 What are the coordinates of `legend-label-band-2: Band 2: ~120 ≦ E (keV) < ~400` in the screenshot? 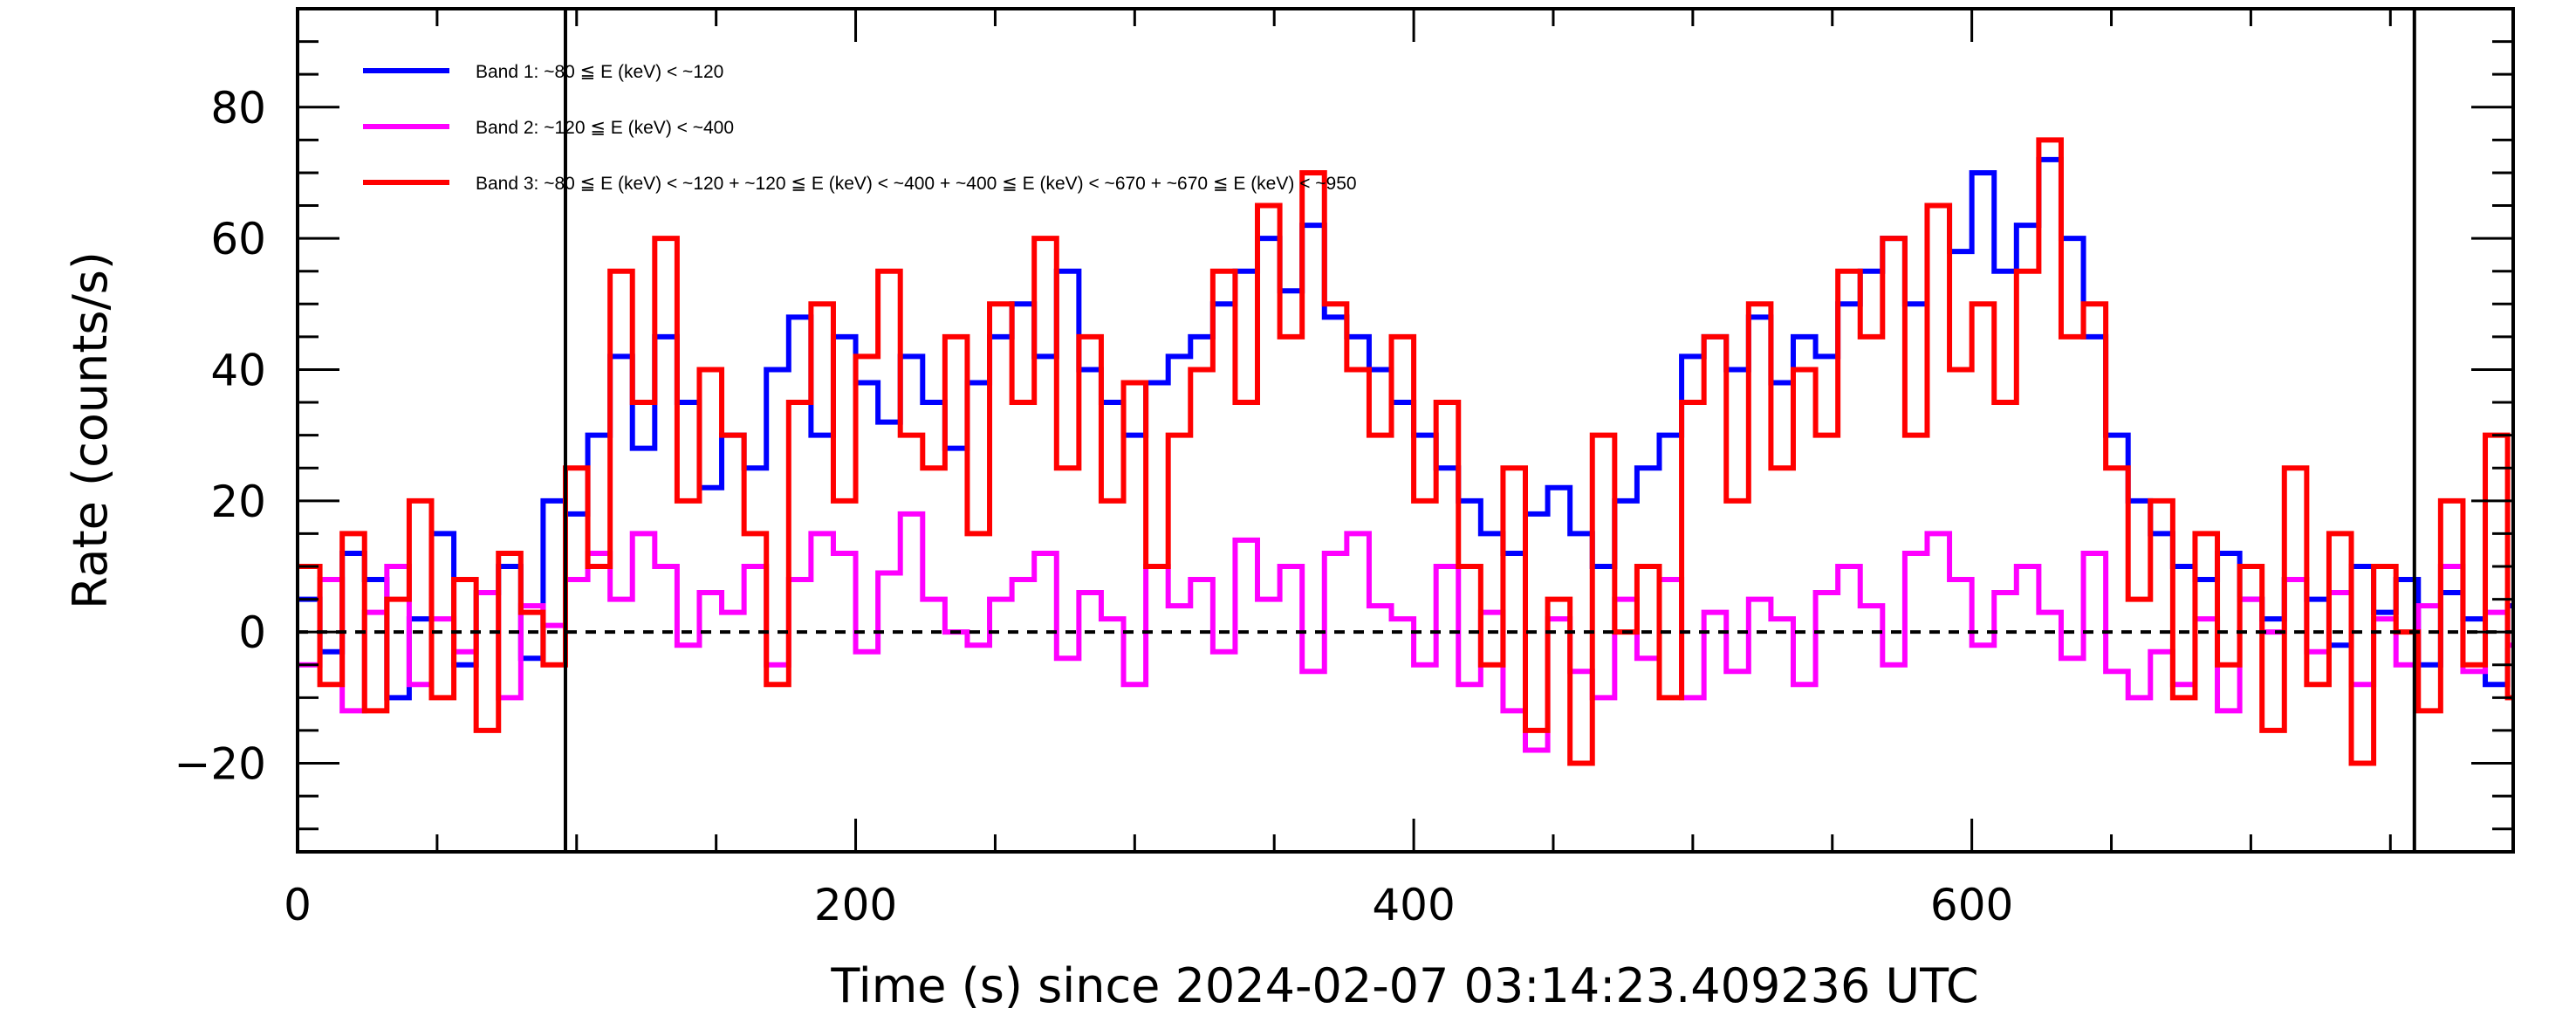 It's located at (605, 128).